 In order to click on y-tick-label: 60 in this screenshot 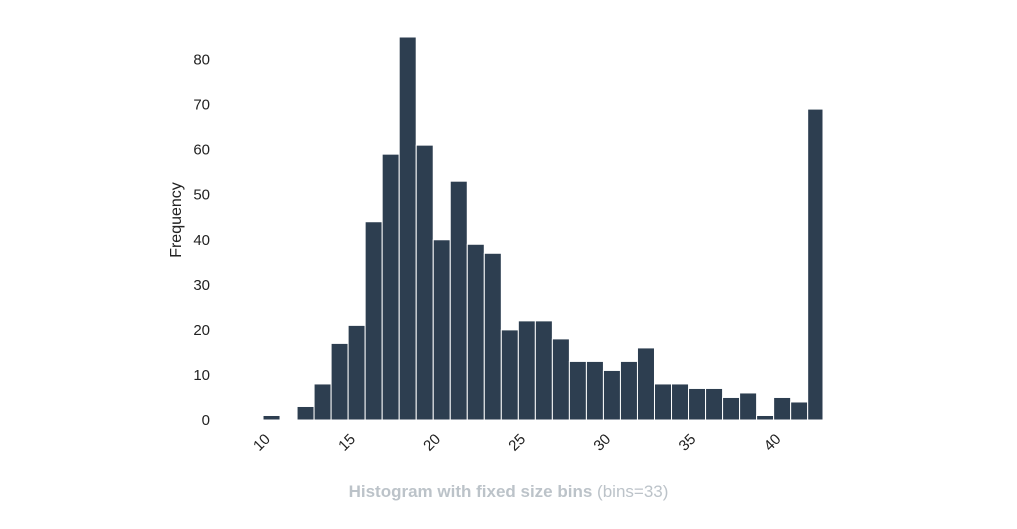, I will do `click(201, 150)`.